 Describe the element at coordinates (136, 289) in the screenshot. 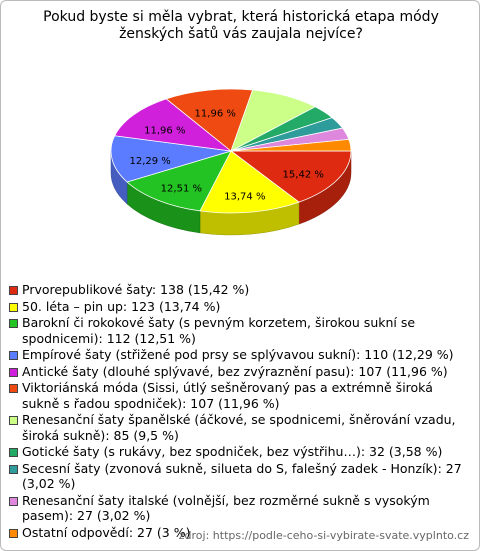

I see `legend-label: Prvorepublikové šaty: 138 (15,42 %)` at that location.